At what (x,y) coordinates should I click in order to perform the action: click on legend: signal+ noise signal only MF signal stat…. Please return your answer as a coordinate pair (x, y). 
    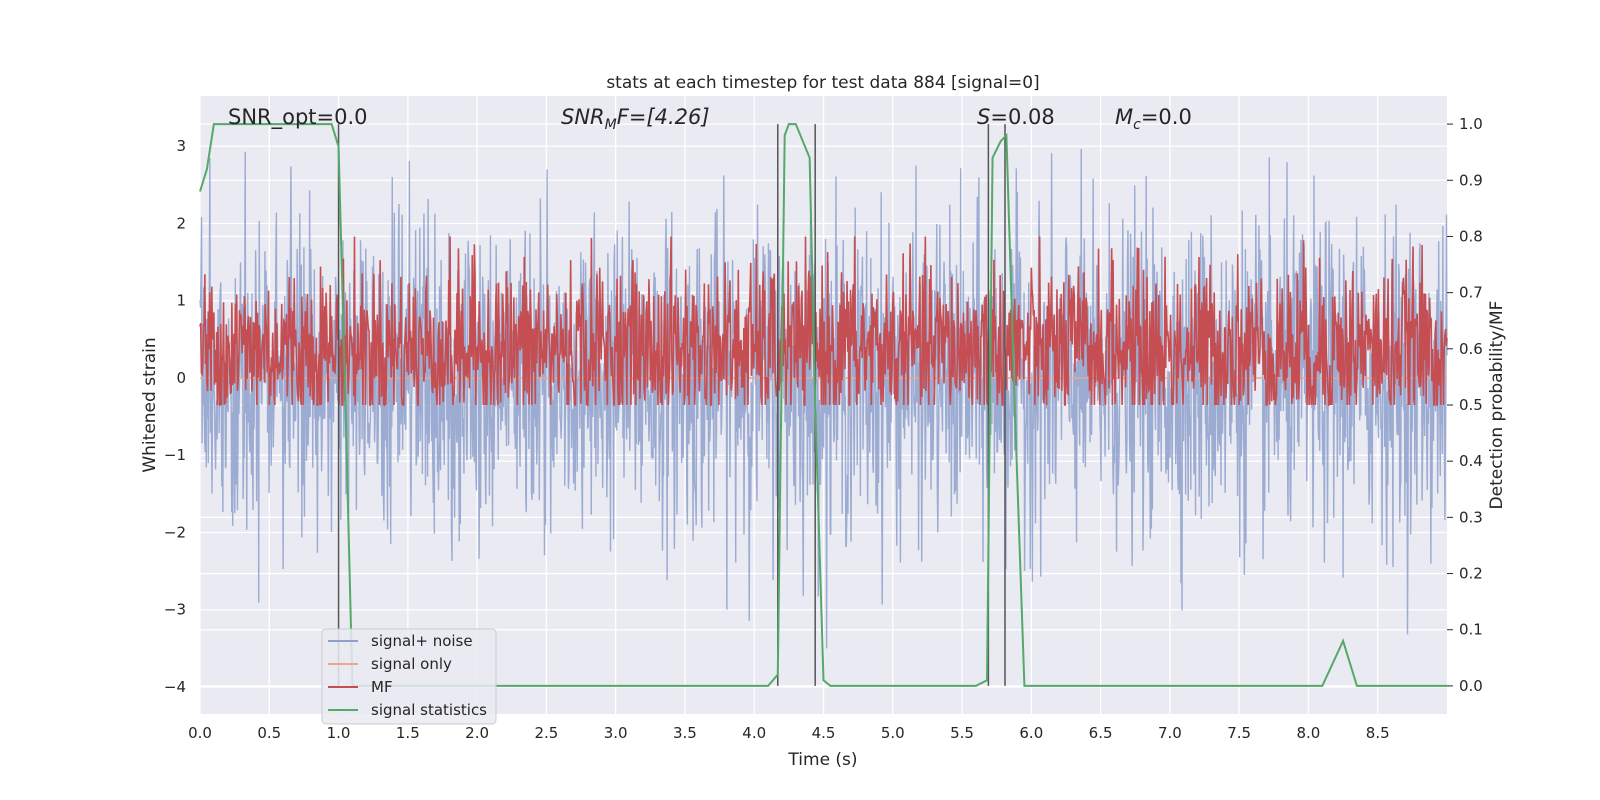
    Looking at the image, I should click on (409, 676).